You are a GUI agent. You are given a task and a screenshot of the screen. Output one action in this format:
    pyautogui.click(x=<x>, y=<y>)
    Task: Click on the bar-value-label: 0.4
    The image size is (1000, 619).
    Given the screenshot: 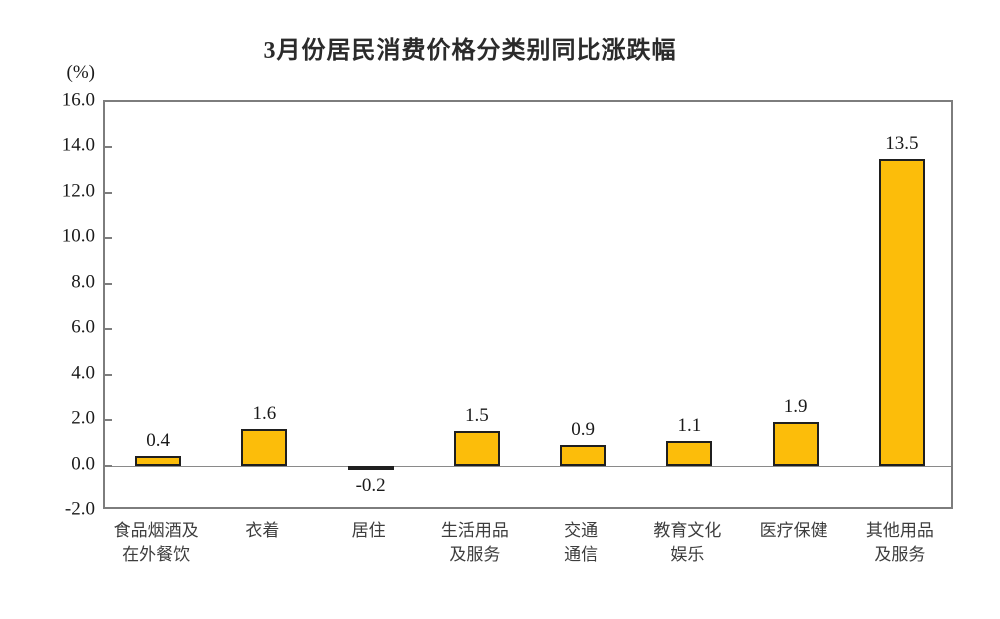 What is the action you would take?
    pyautogui.click(x=158, y=441)
    